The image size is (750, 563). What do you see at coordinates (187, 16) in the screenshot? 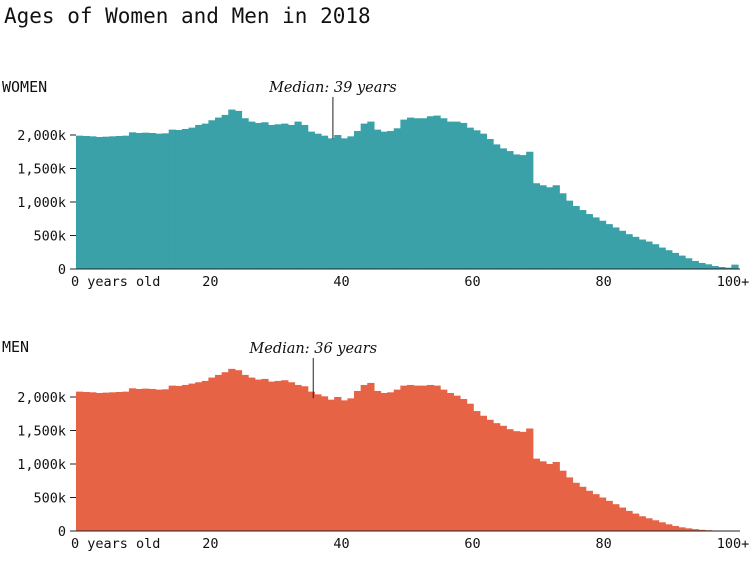
I see `chart-title: Ages of Women and Men in 2018` at bounding box center [187, 16].